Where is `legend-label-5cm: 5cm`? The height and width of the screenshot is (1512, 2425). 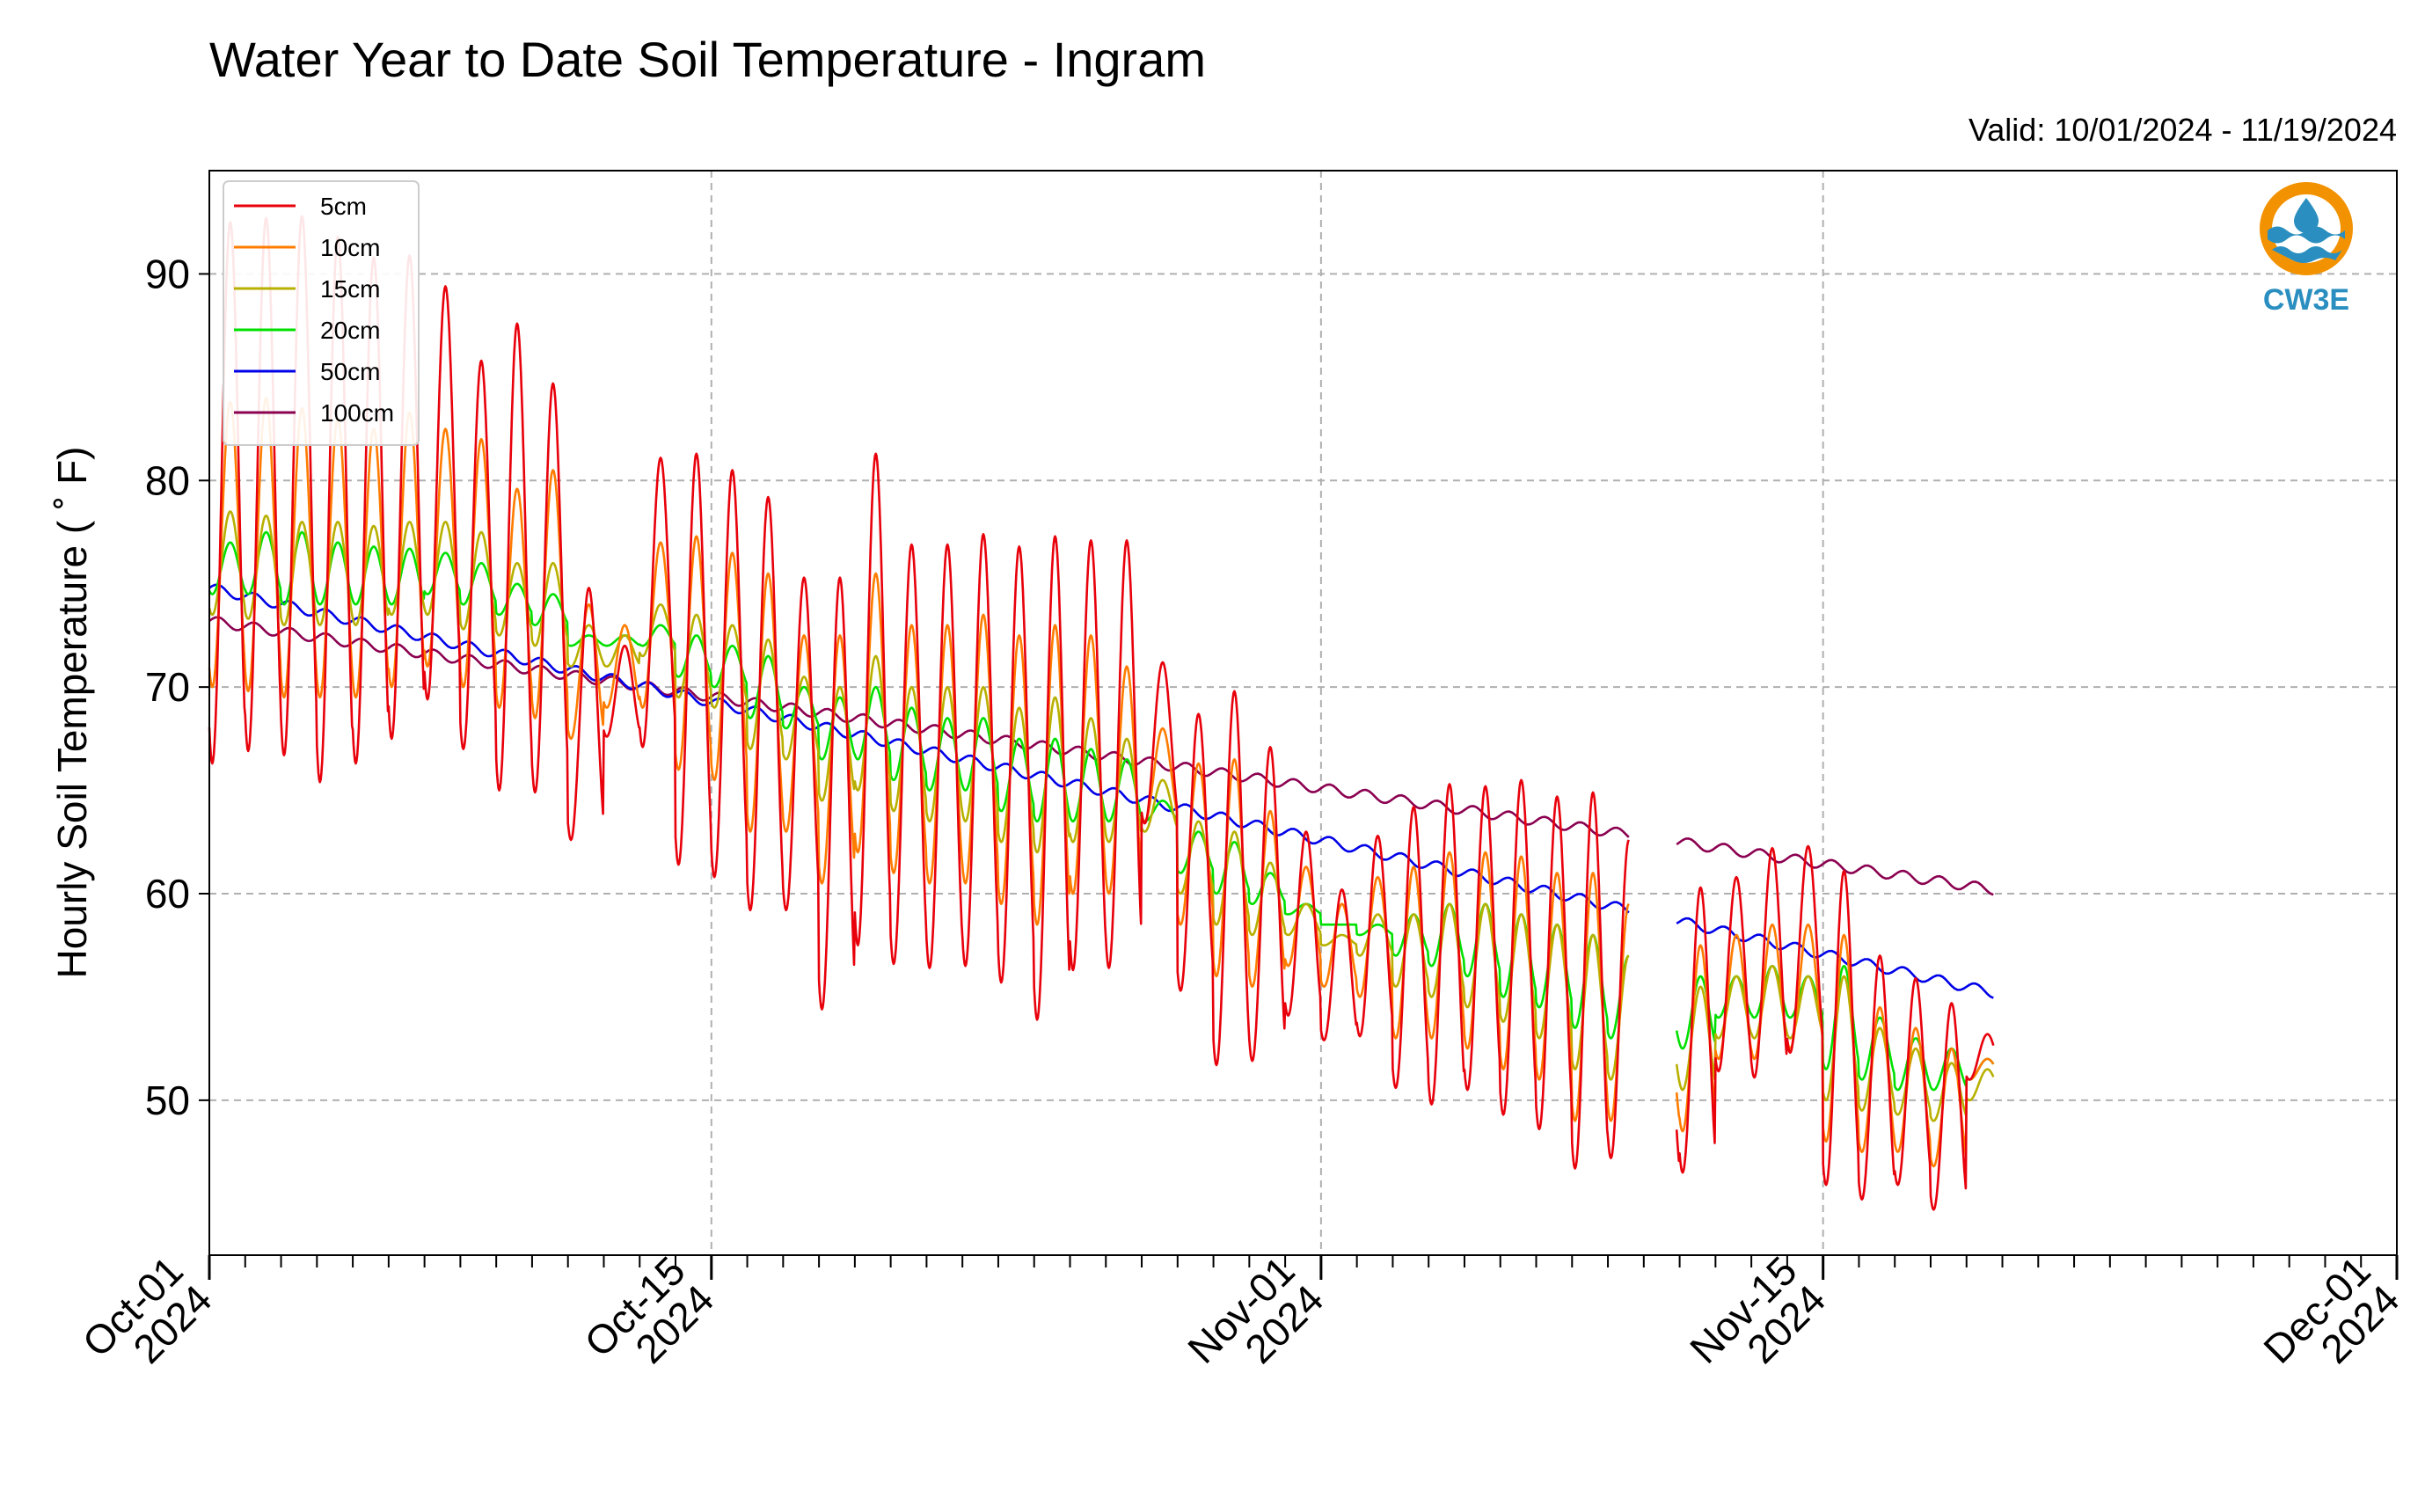
legend-label-5cm: 5cm is located at coordinates (343, 206).